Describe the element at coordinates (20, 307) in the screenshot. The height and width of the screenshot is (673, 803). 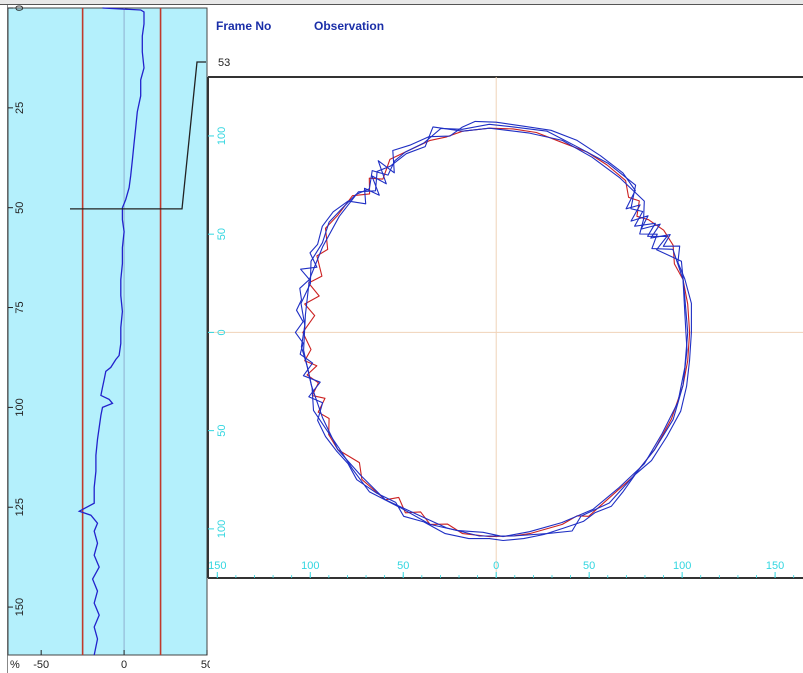
I see `profile-y-tick-75: 75` at that location.